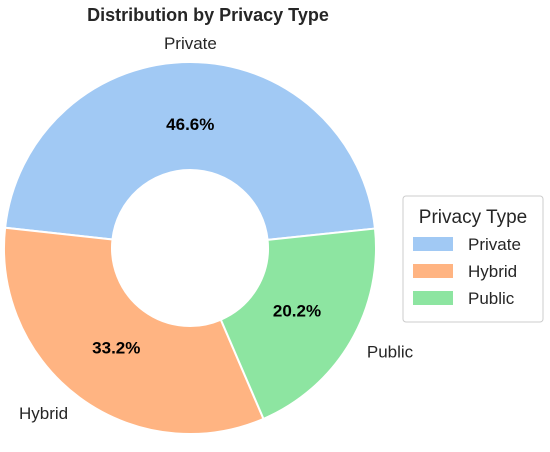 This screenshot has width=550, height=452. I want to click on percent-label-private: 46.6%, so click(190, 124).